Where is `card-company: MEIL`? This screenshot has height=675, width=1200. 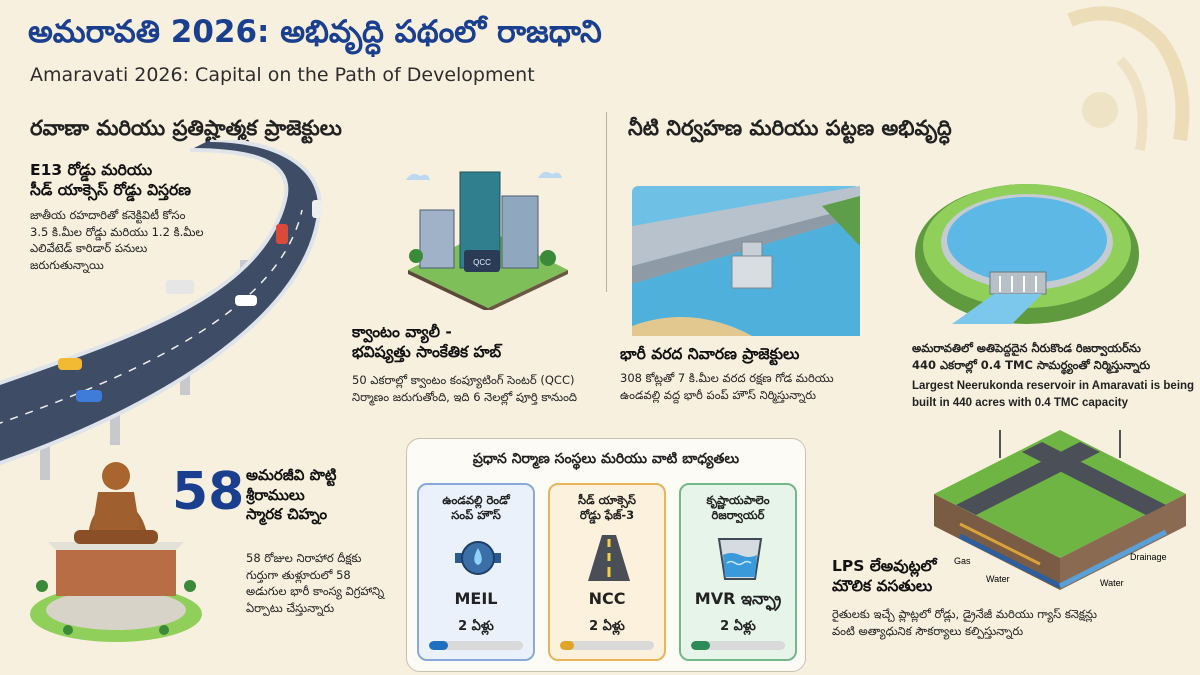 card-company: MEIL is located at coordinates (476, 598).